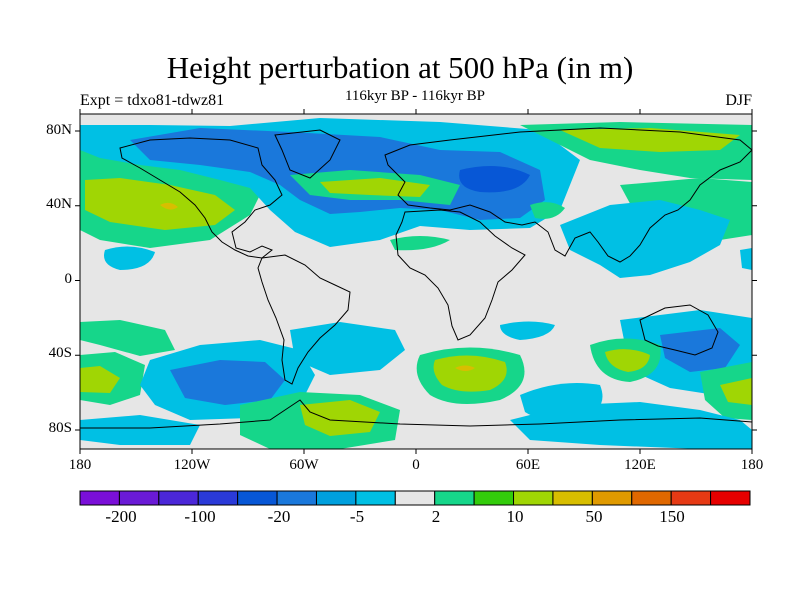  Describe the element at coordinates (59, 130) in the screenshot. I see `lat-tick-label: 80N` at that location.